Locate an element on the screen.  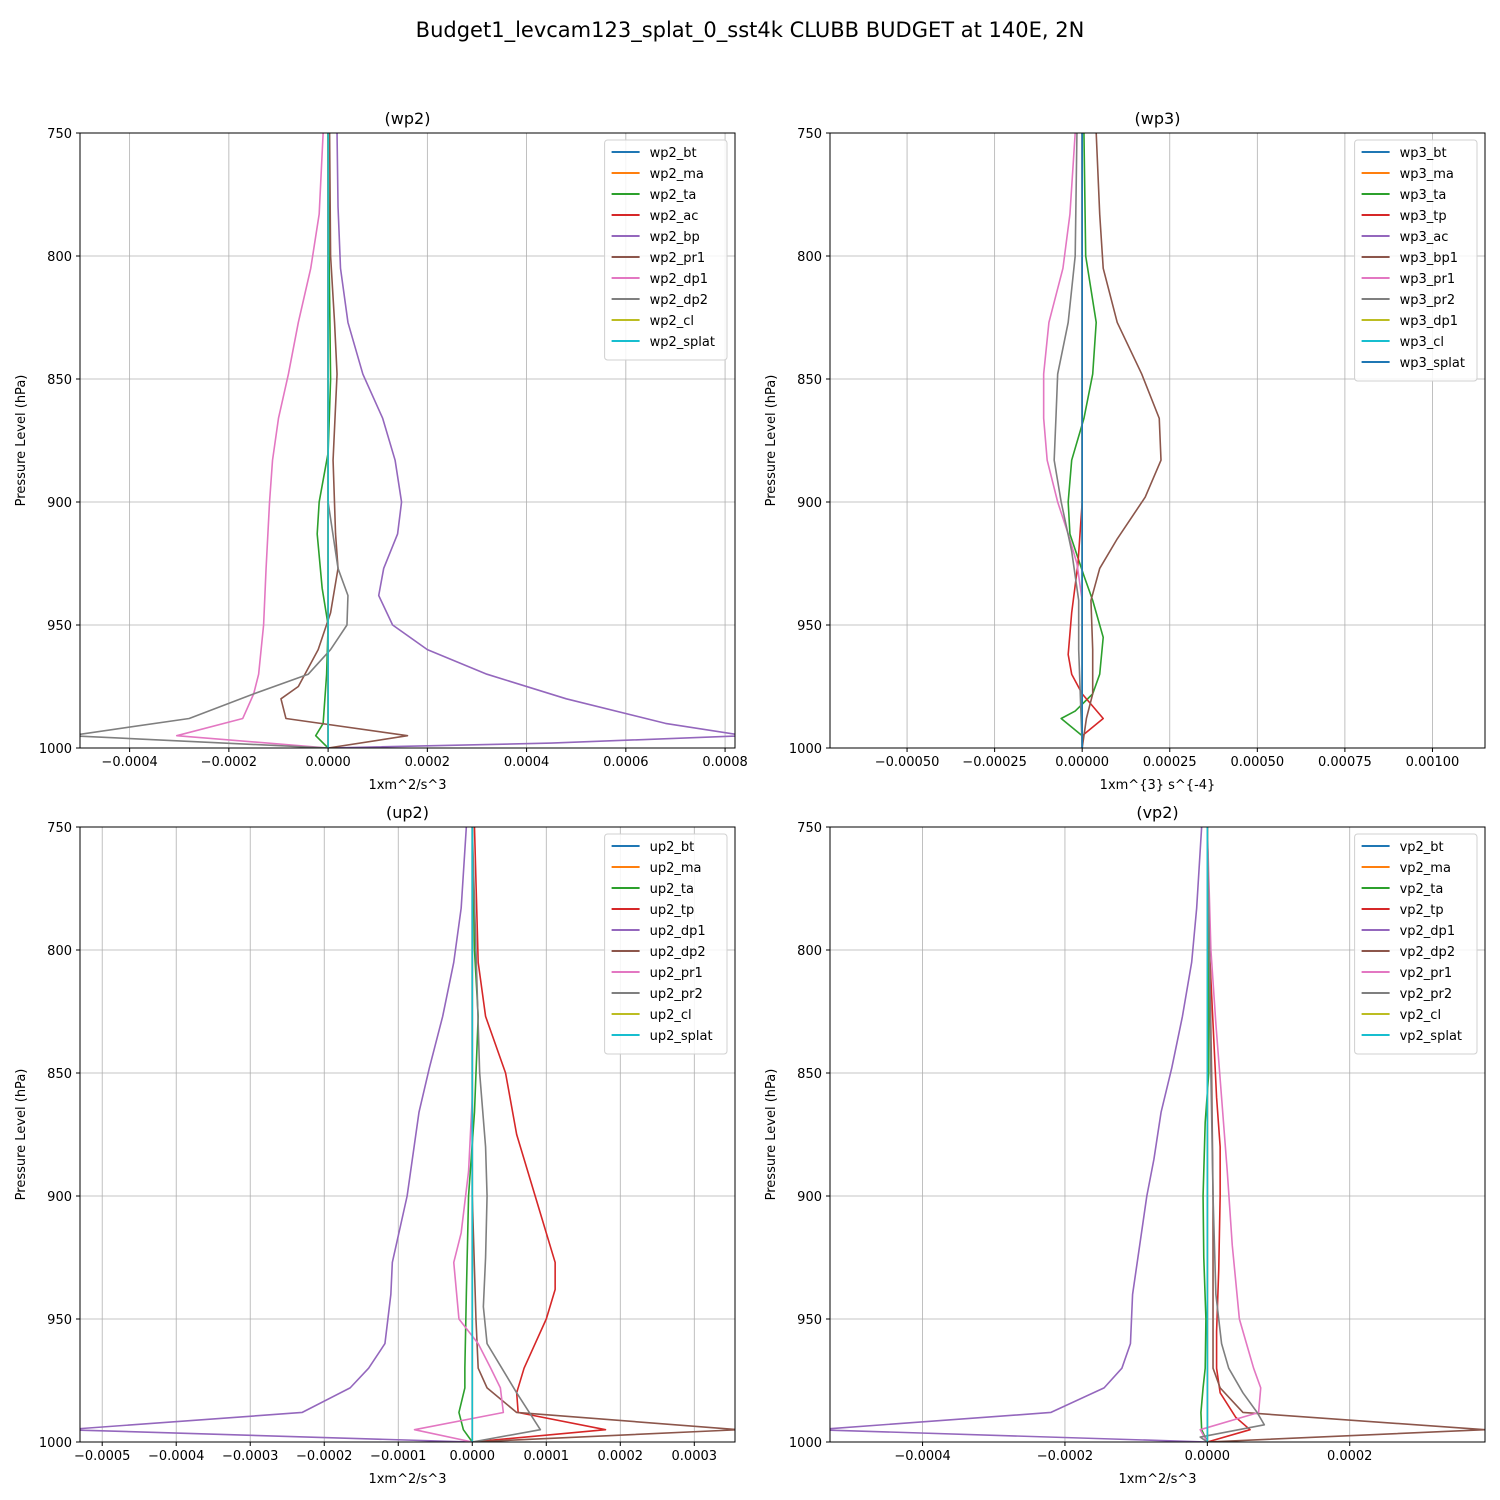
x-tick-label: 0.00100 is located at coordinates (1433, 762).